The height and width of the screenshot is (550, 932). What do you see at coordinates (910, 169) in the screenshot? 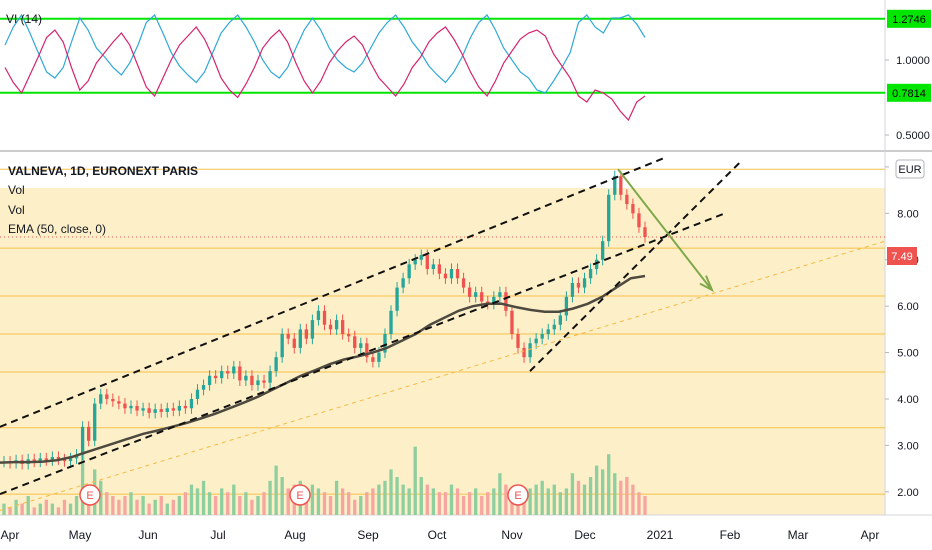
I see `currency-box` at bounding box center [910, 169].